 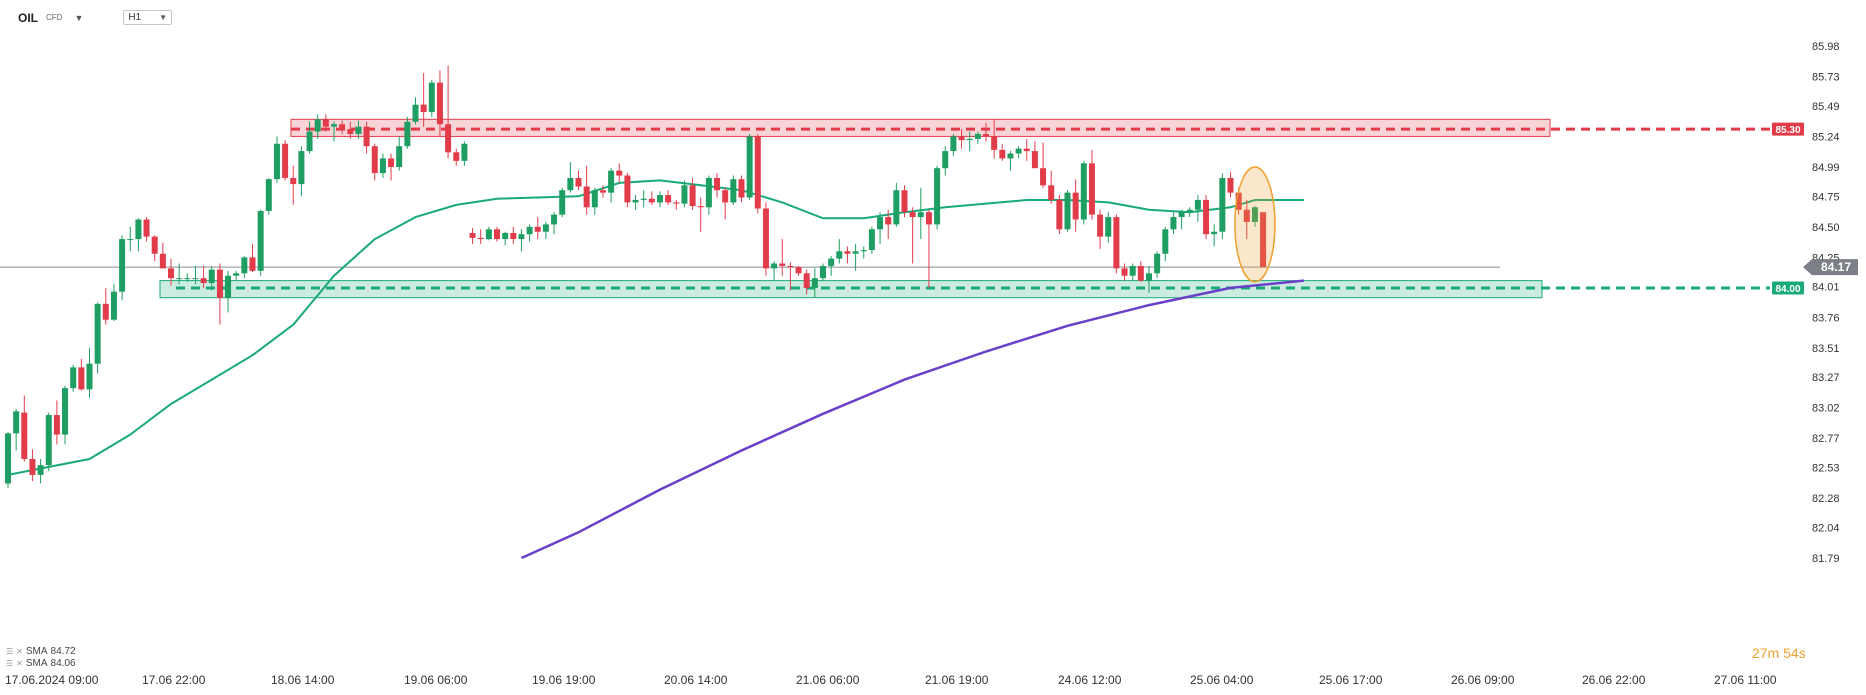 What do you see at coordinates (135, 17) in the screenshot?
I see `timeframe-value: H1` at bounding box center [135, 17].